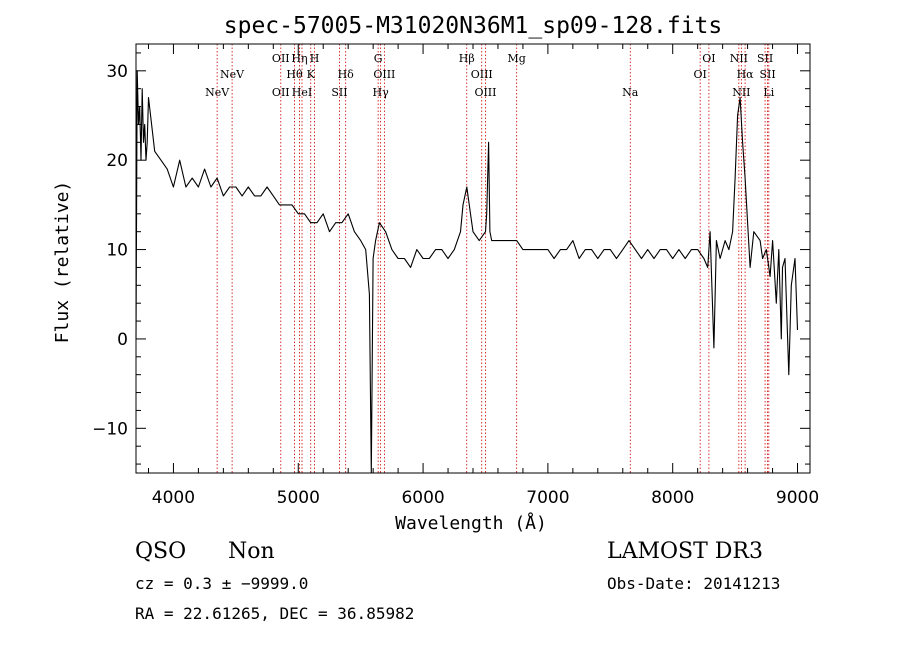 Image resolution: width=900 pixels, height=649 pixels. Describe the element at coordinates (746, 74) in the screenshot. I see `line-label: Hα` at that location.